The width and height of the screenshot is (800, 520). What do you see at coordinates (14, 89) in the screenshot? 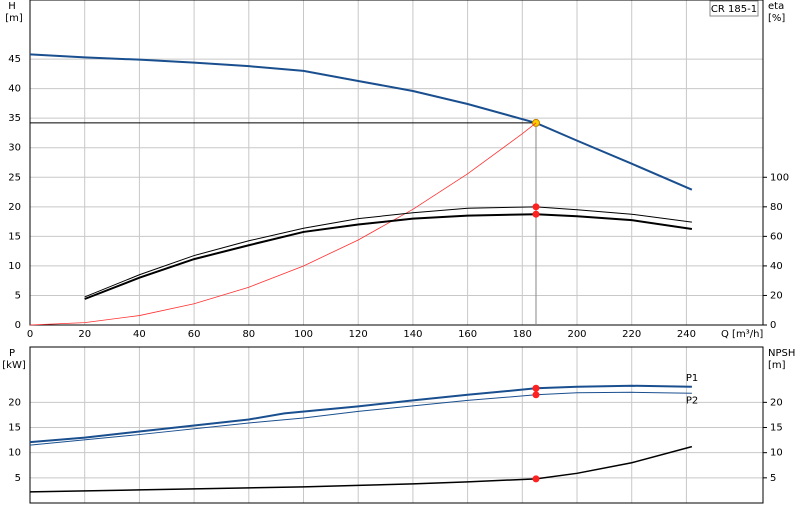
I see `y-tick-label: 40` at bounding box center [14, 89].